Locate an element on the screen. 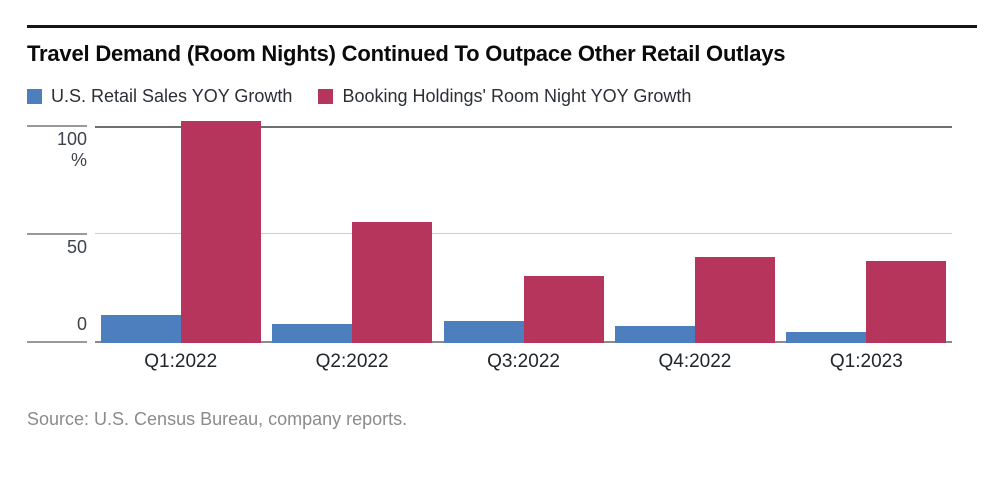  bar-group-q3-2022 is located at coordinates (523, 232).